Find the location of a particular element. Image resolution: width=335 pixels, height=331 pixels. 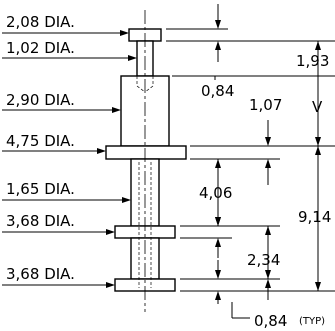

diameter-label-cap: 2,08 DIA. is located at coordinates (40, 22).